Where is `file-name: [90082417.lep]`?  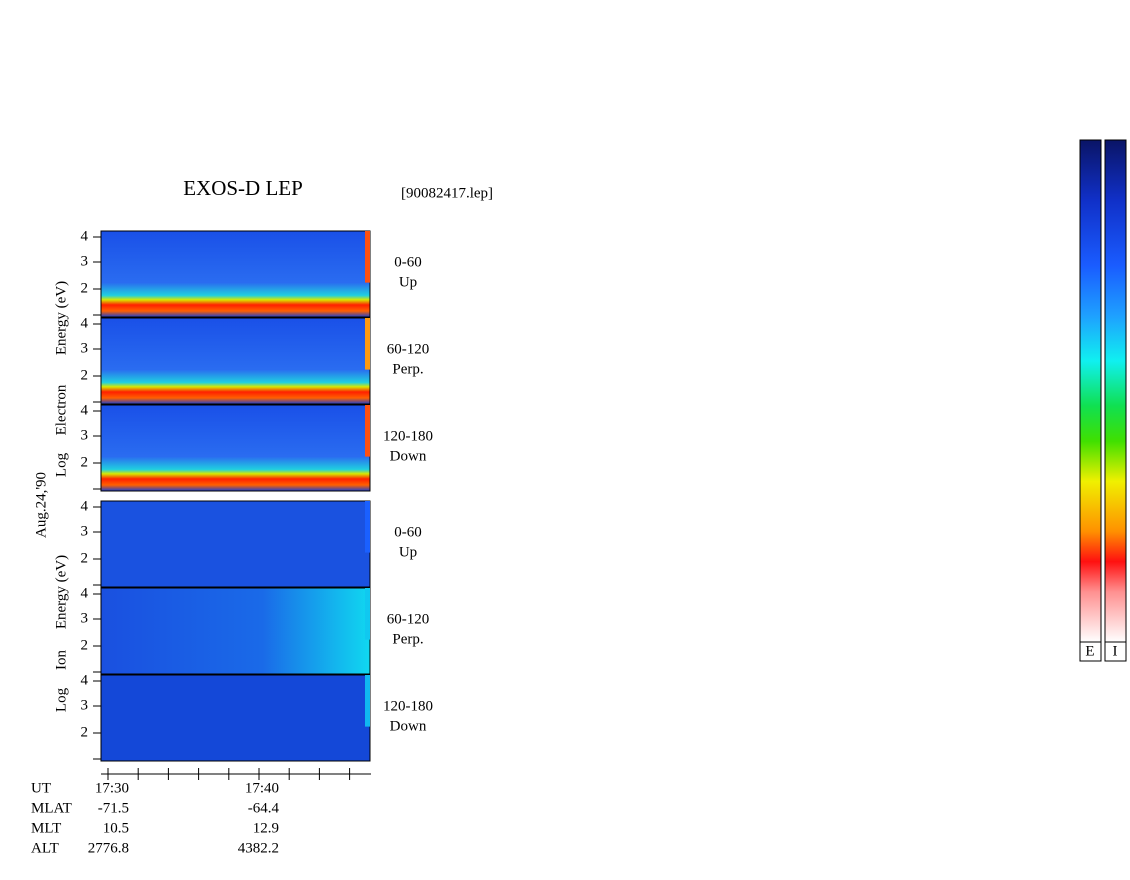
file-name: [90082417.lep] is located at coordinates (447, 193).